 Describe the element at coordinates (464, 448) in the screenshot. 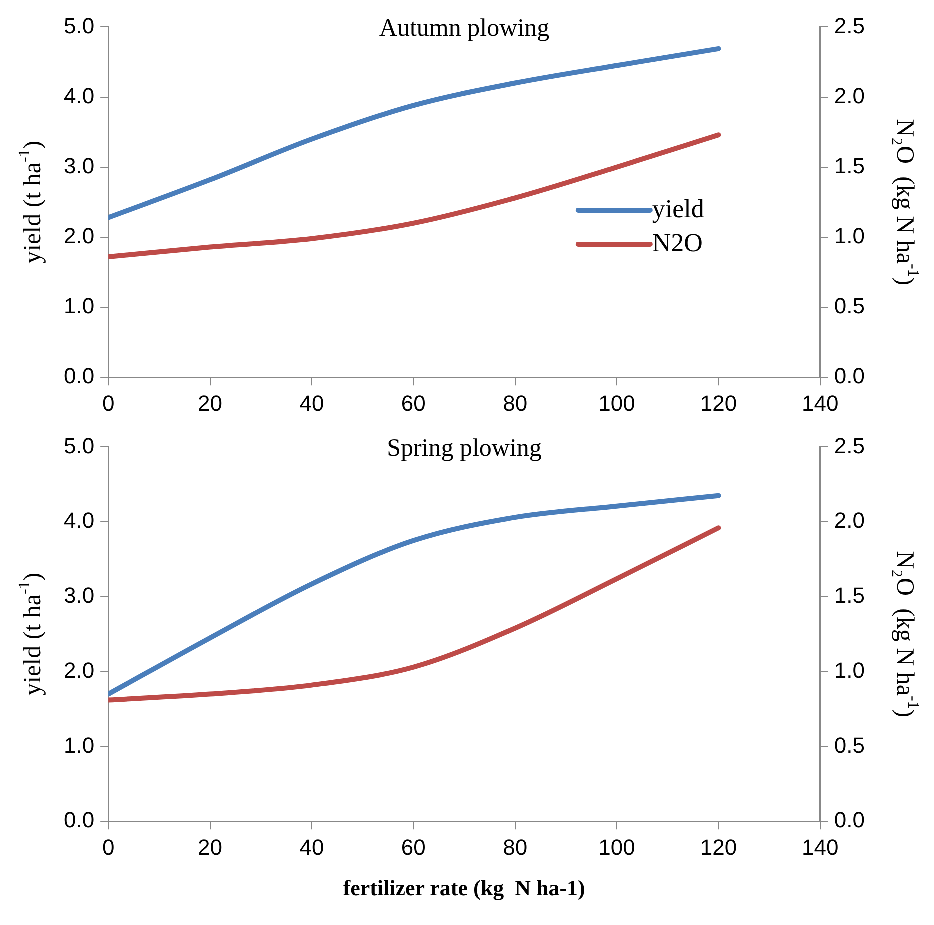

I see `chart-title: Spring plowing` at that location.